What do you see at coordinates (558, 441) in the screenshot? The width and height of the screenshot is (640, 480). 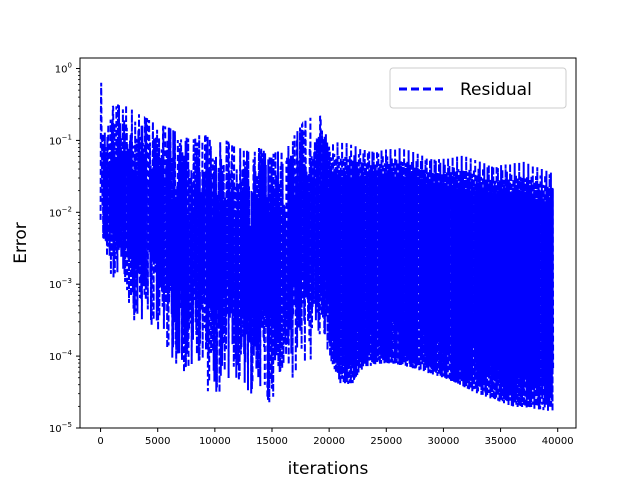 I see `x-tick-label: 40000` at bounding box center [558, 441].